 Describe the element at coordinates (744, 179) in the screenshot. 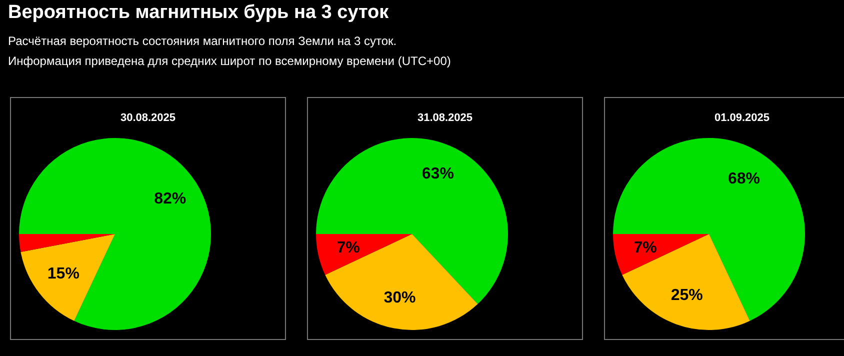

I see `data-label: 68%` at that location.